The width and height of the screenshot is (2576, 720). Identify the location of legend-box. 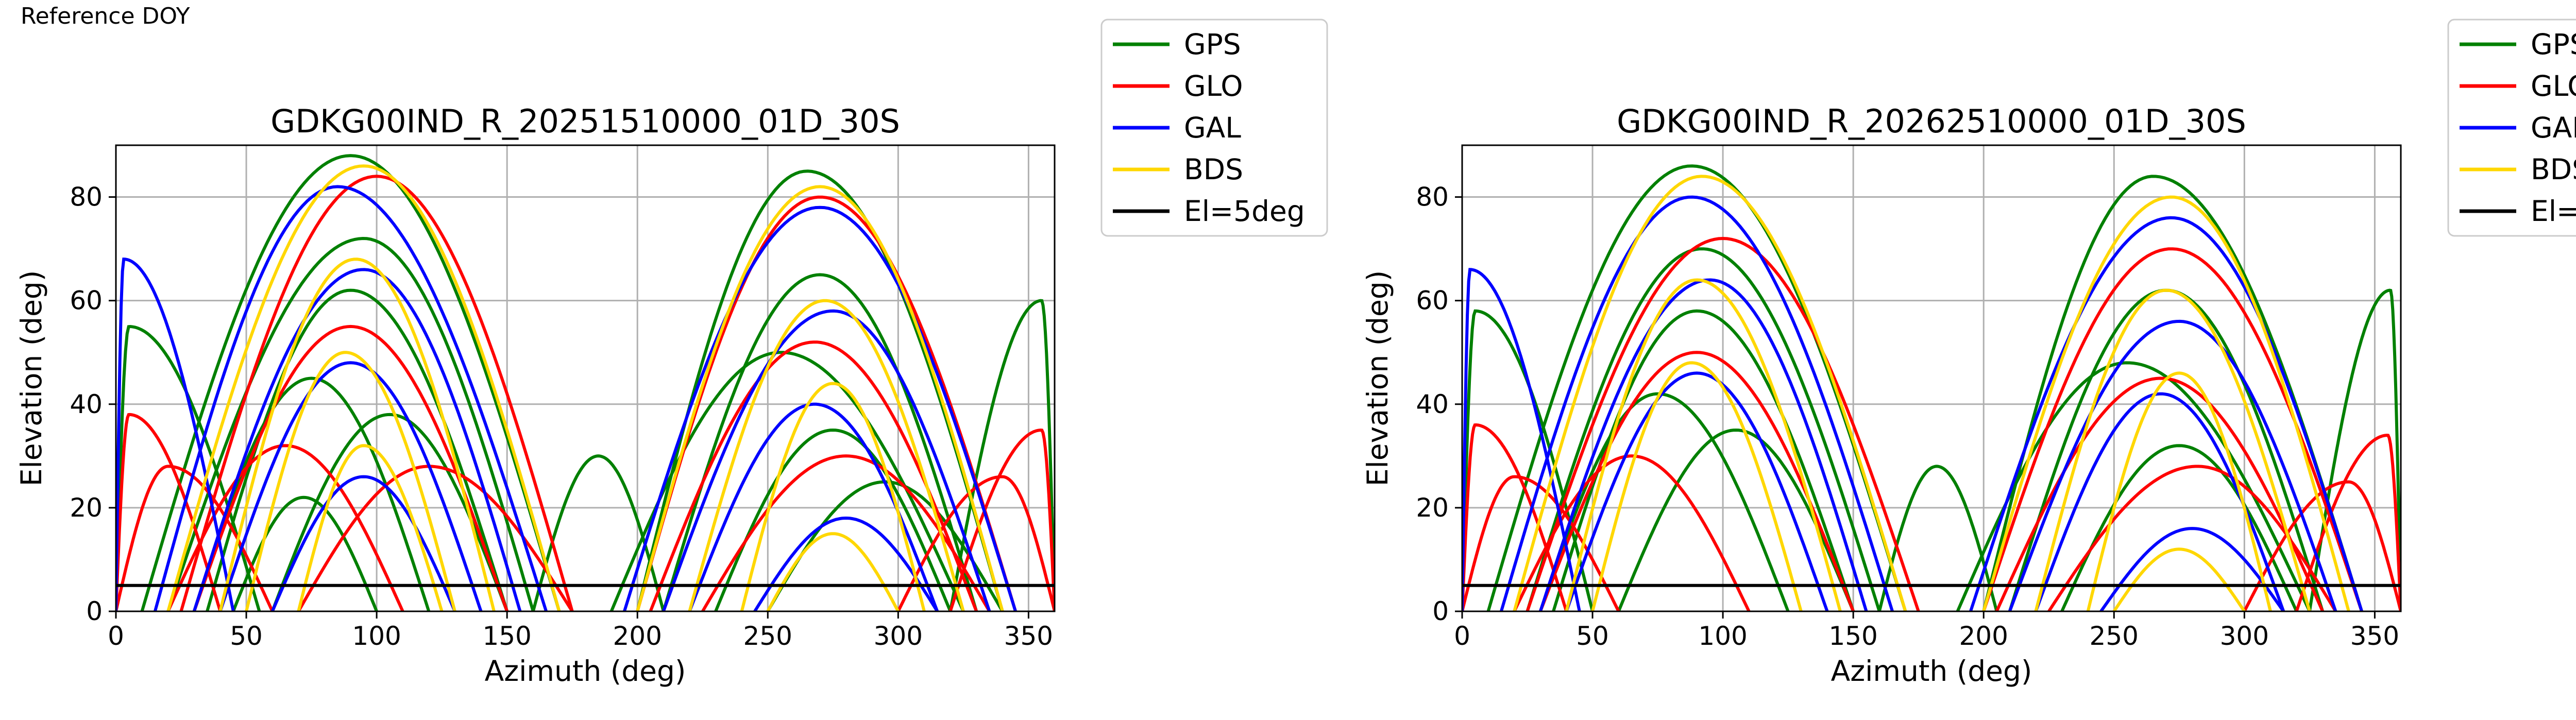
(1214, 128).